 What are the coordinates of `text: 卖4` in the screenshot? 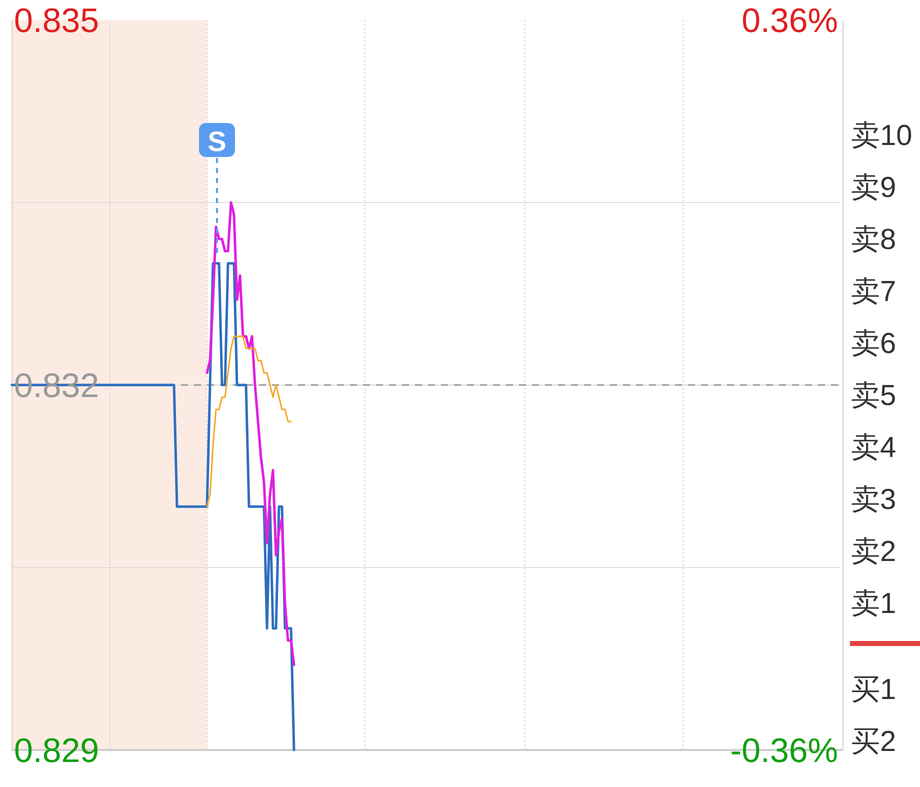 It's located at (873, 448).